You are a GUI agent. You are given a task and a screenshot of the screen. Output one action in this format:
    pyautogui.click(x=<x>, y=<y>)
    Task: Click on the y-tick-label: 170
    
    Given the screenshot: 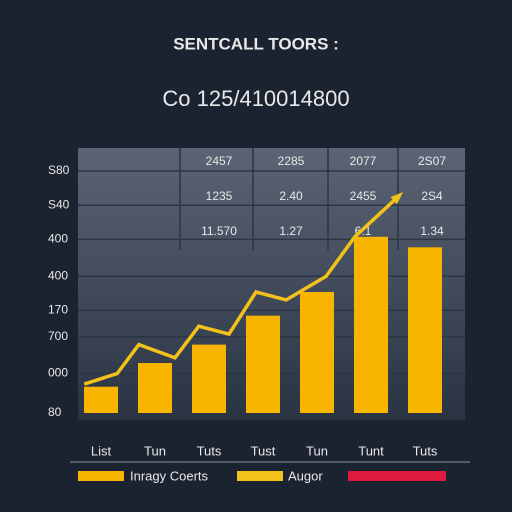 What is the action you would take?
    pyautogui.click(x=58, y=310)
    